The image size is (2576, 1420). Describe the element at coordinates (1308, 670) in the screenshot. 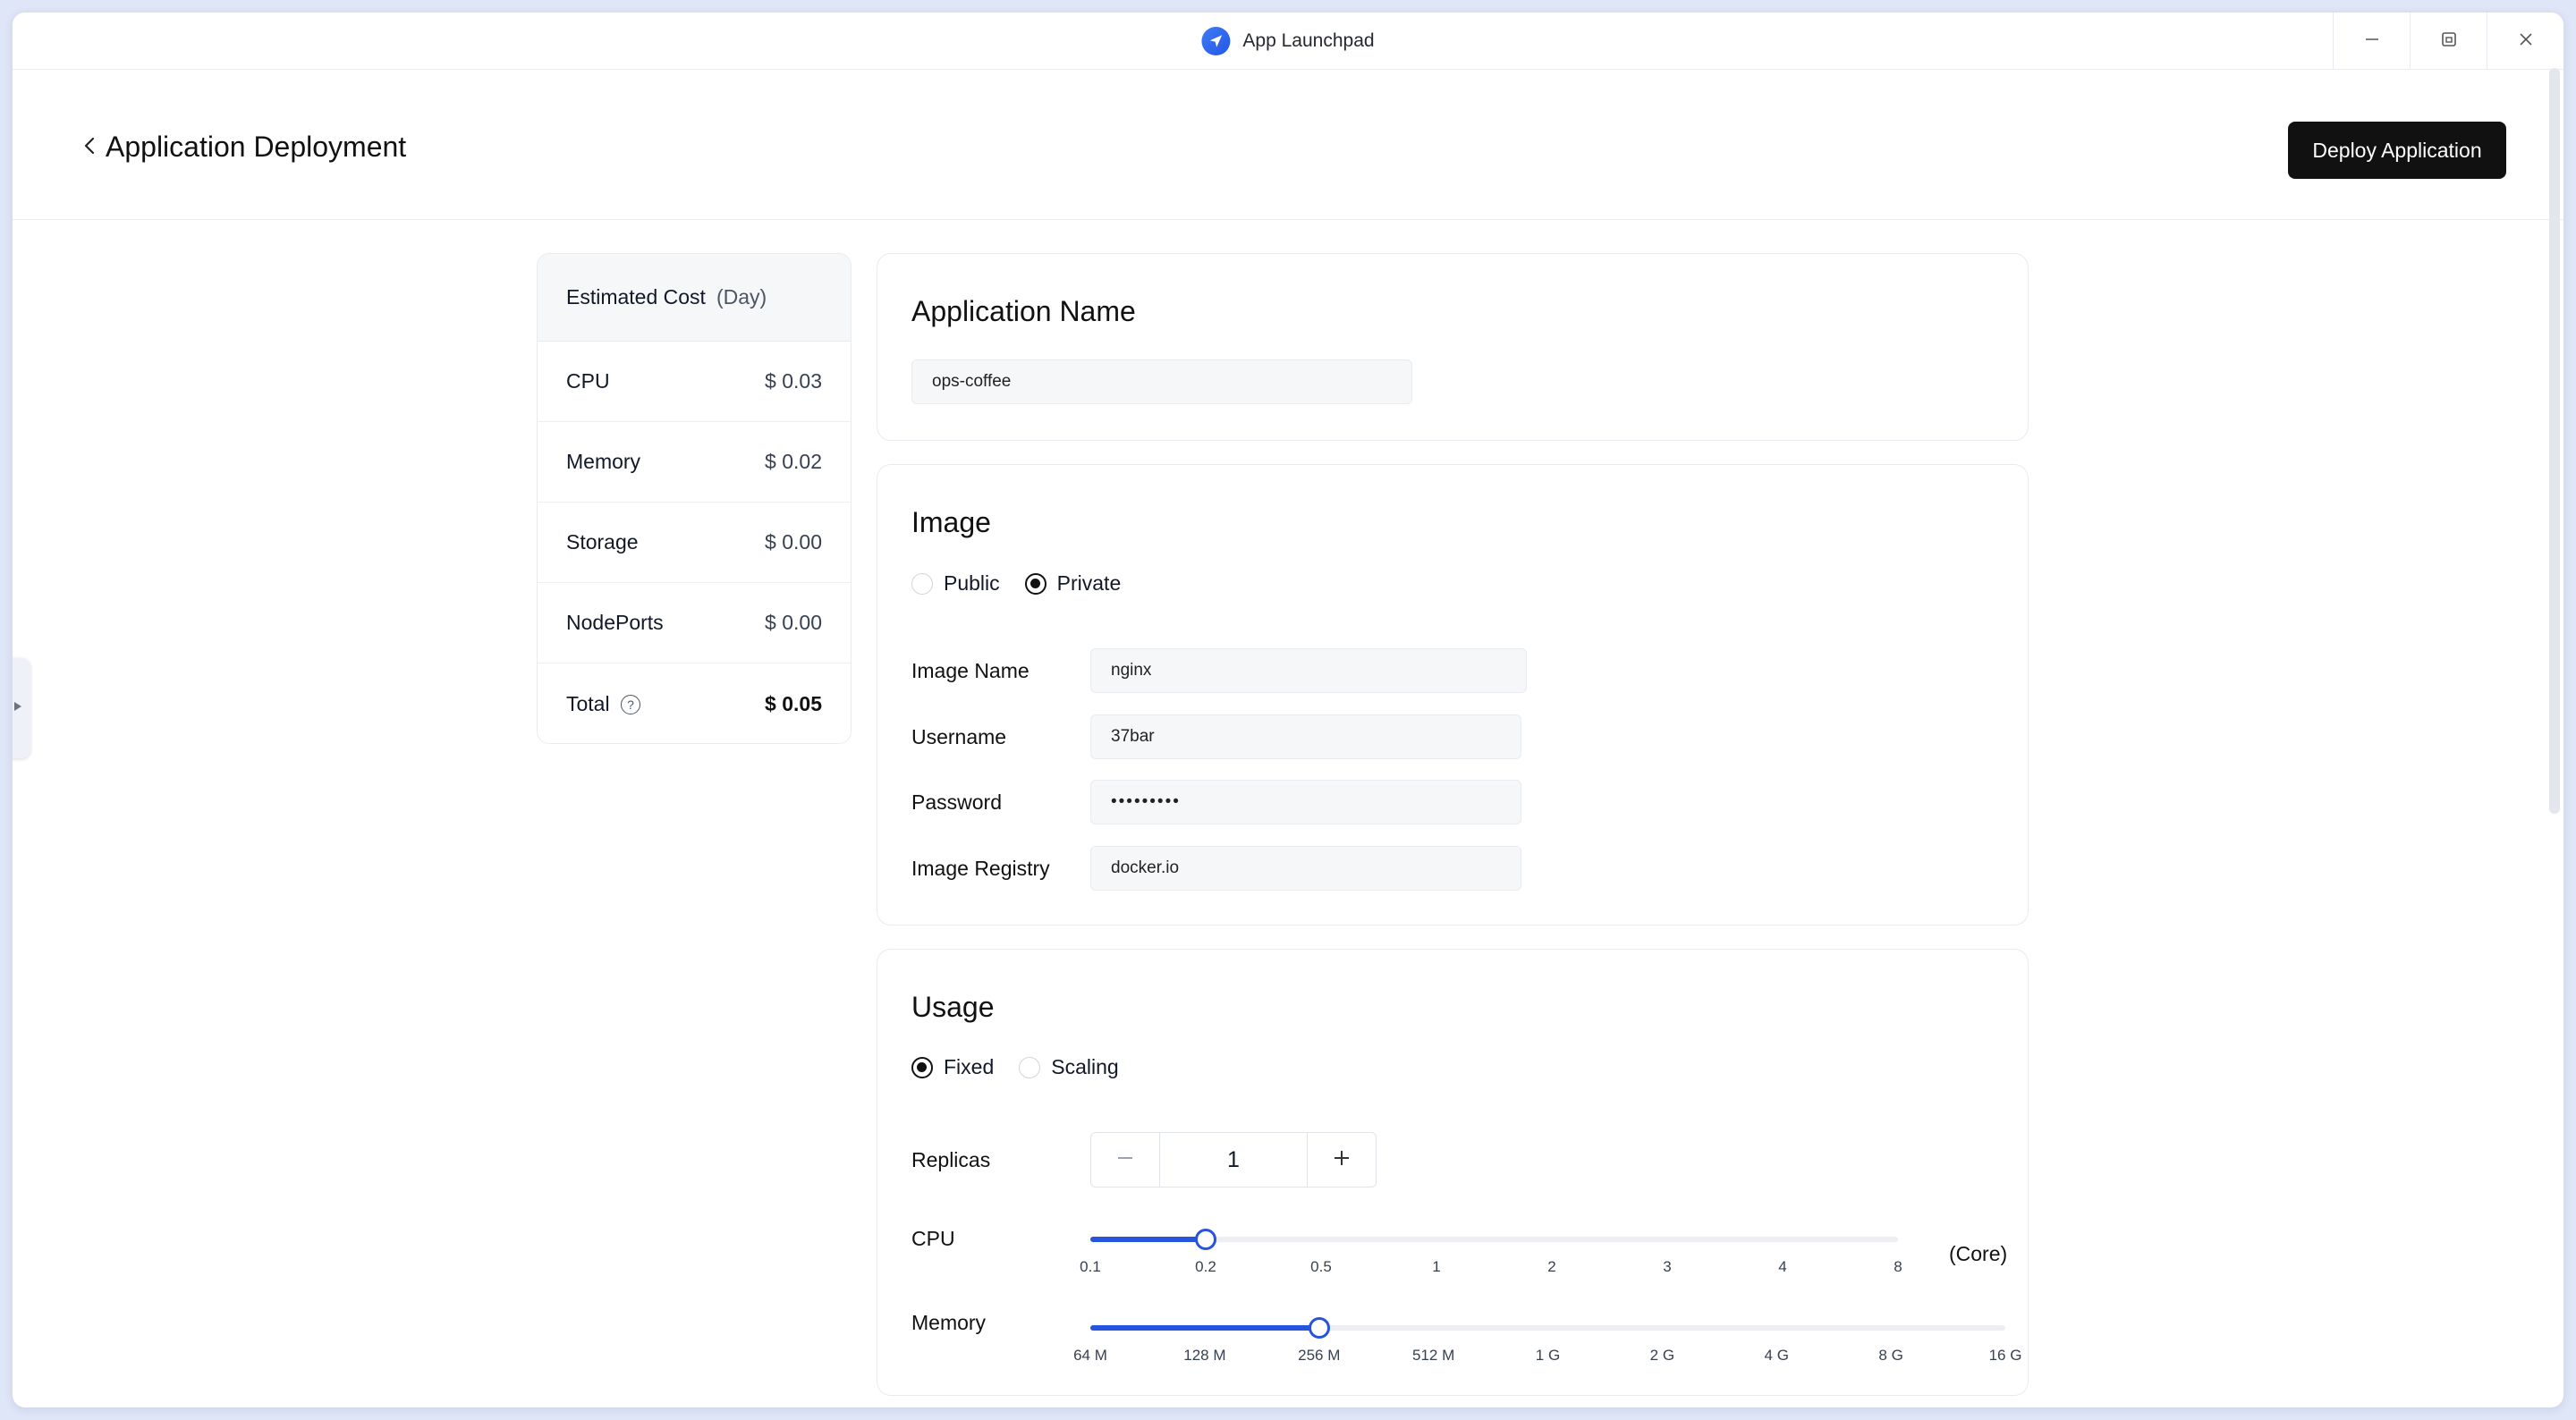

I see `image-name-input` at that location.